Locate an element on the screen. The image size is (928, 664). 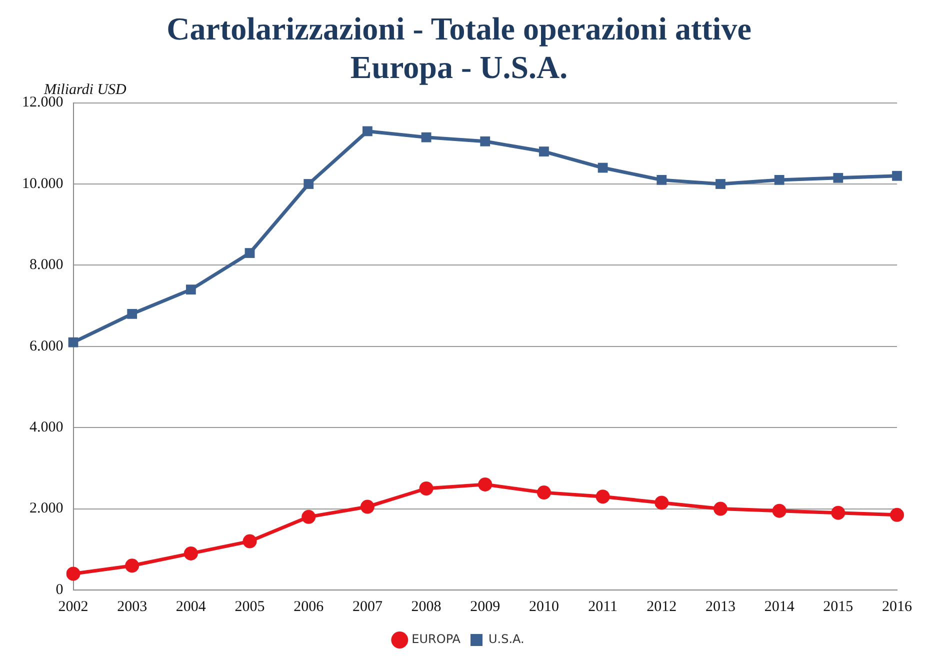
x-tick-label: 2010 is located at coordinates (543, 606).